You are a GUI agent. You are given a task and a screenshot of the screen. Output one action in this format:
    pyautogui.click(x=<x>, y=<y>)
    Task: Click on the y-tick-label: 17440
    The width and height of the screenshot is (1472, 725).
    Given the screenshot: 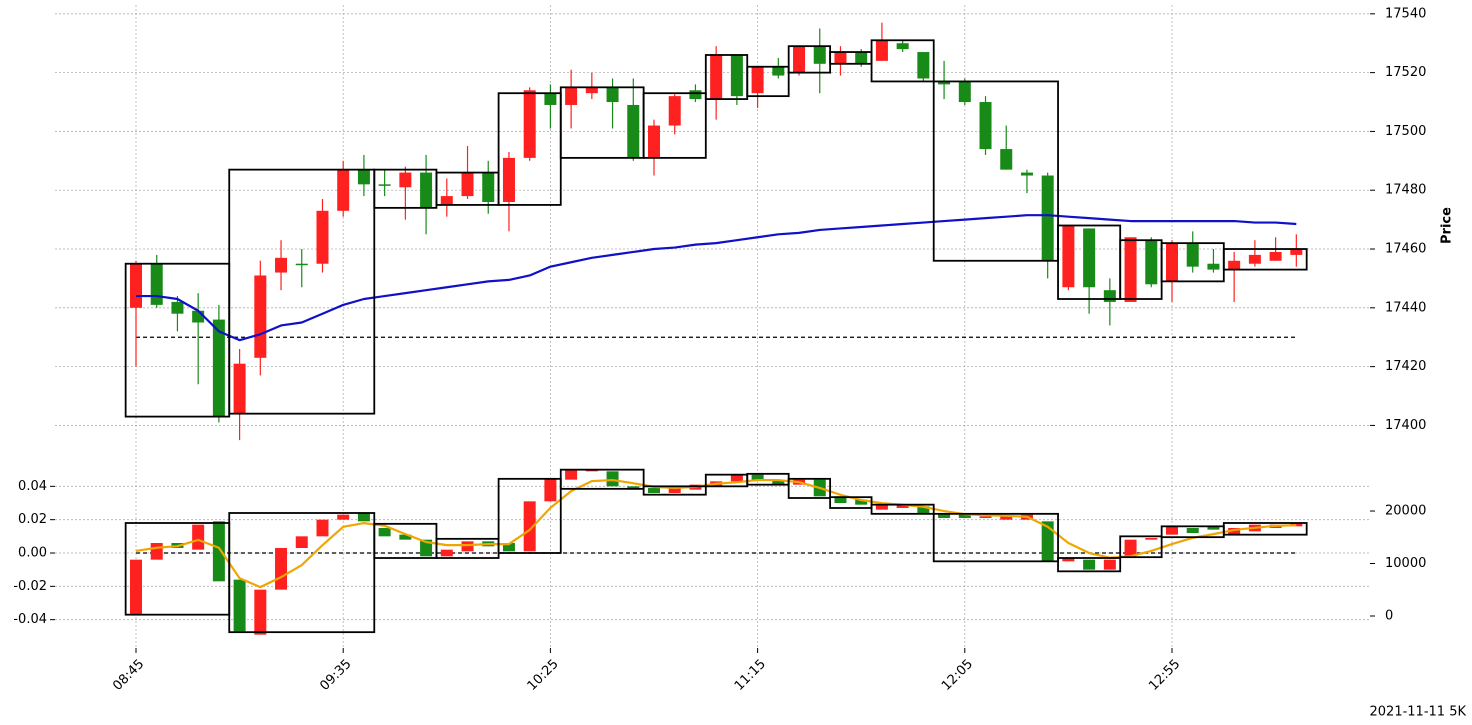 What is the action you would take?
    pyautogui.click(x=1405, y=307)
    